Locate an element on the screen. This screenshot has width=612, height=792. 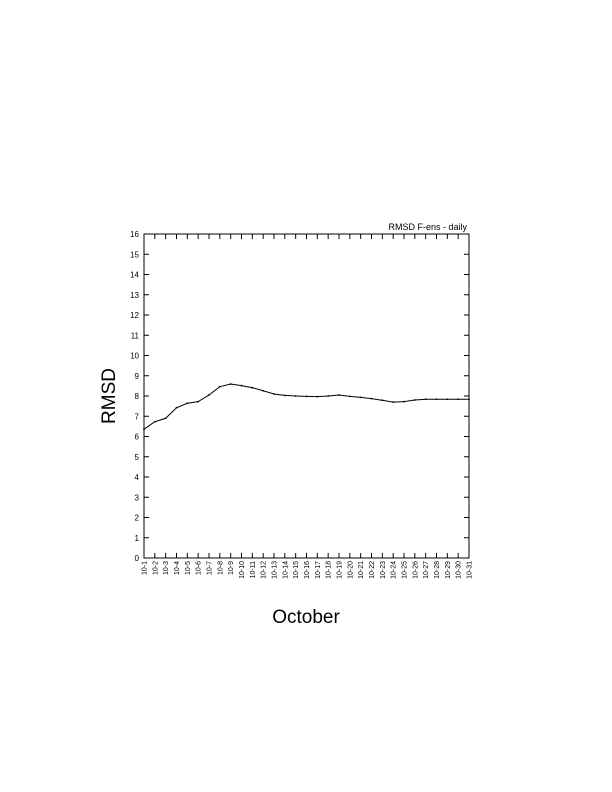
x-tick-label: 10-22 is located at coordinates (372, 570).